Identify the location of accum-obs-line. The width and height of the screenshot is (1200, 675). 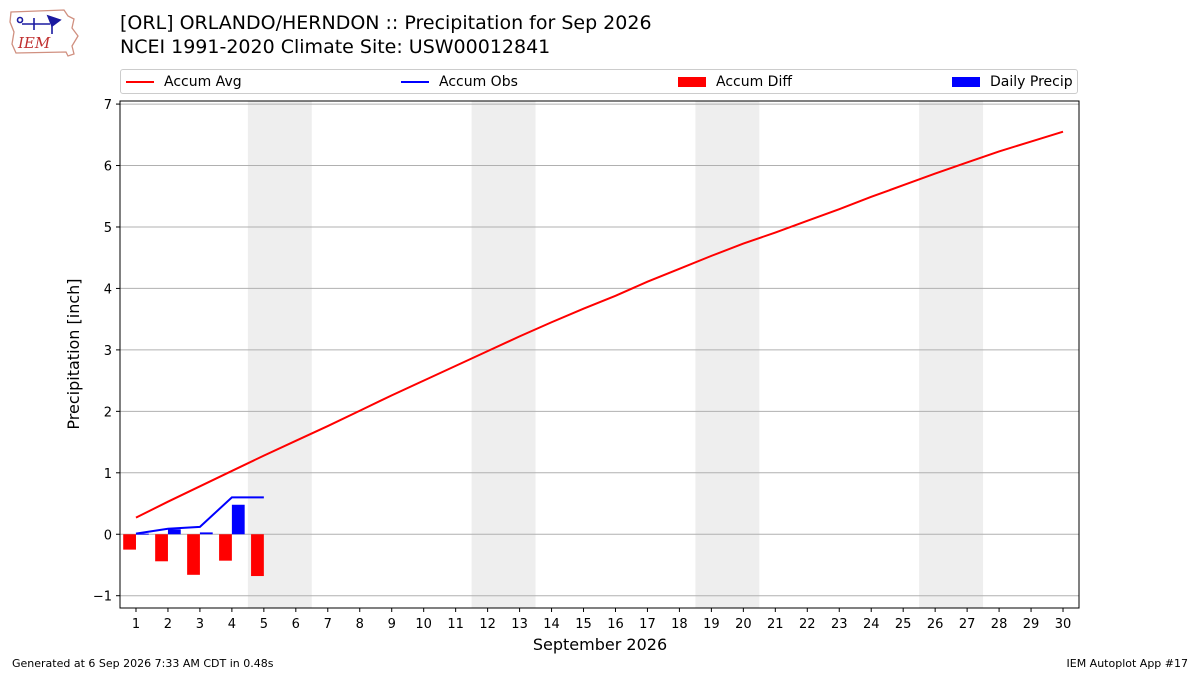
(199, 515).